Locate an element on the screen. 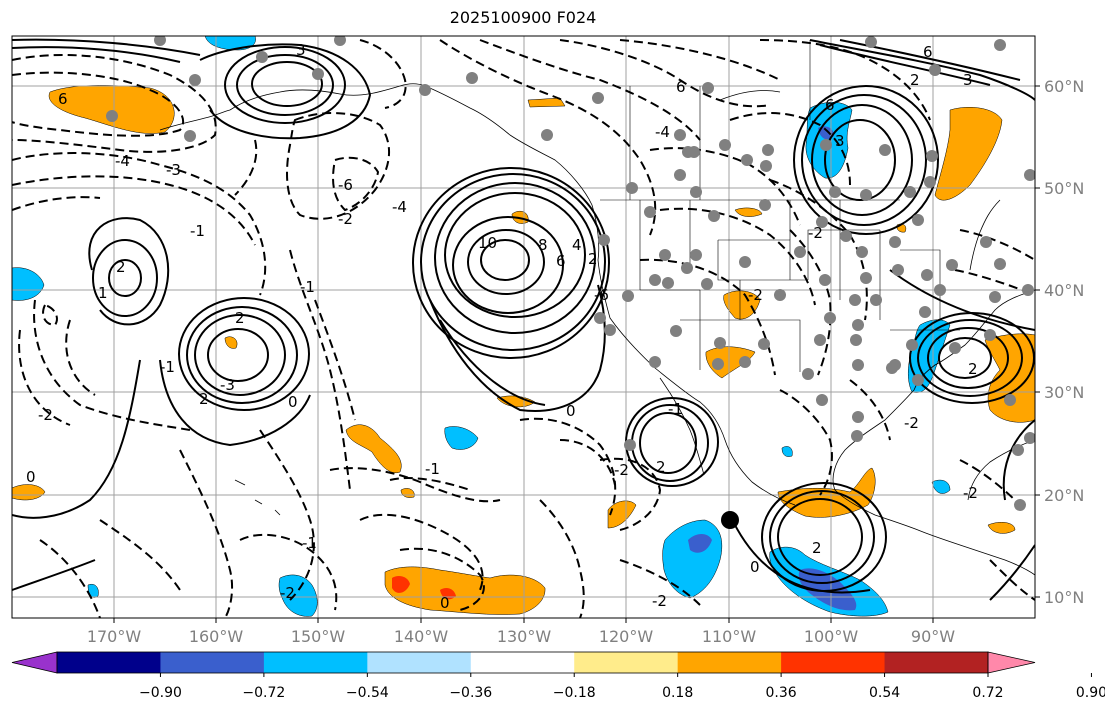  lon-label: 90°W is located at coordinates (933, 636).